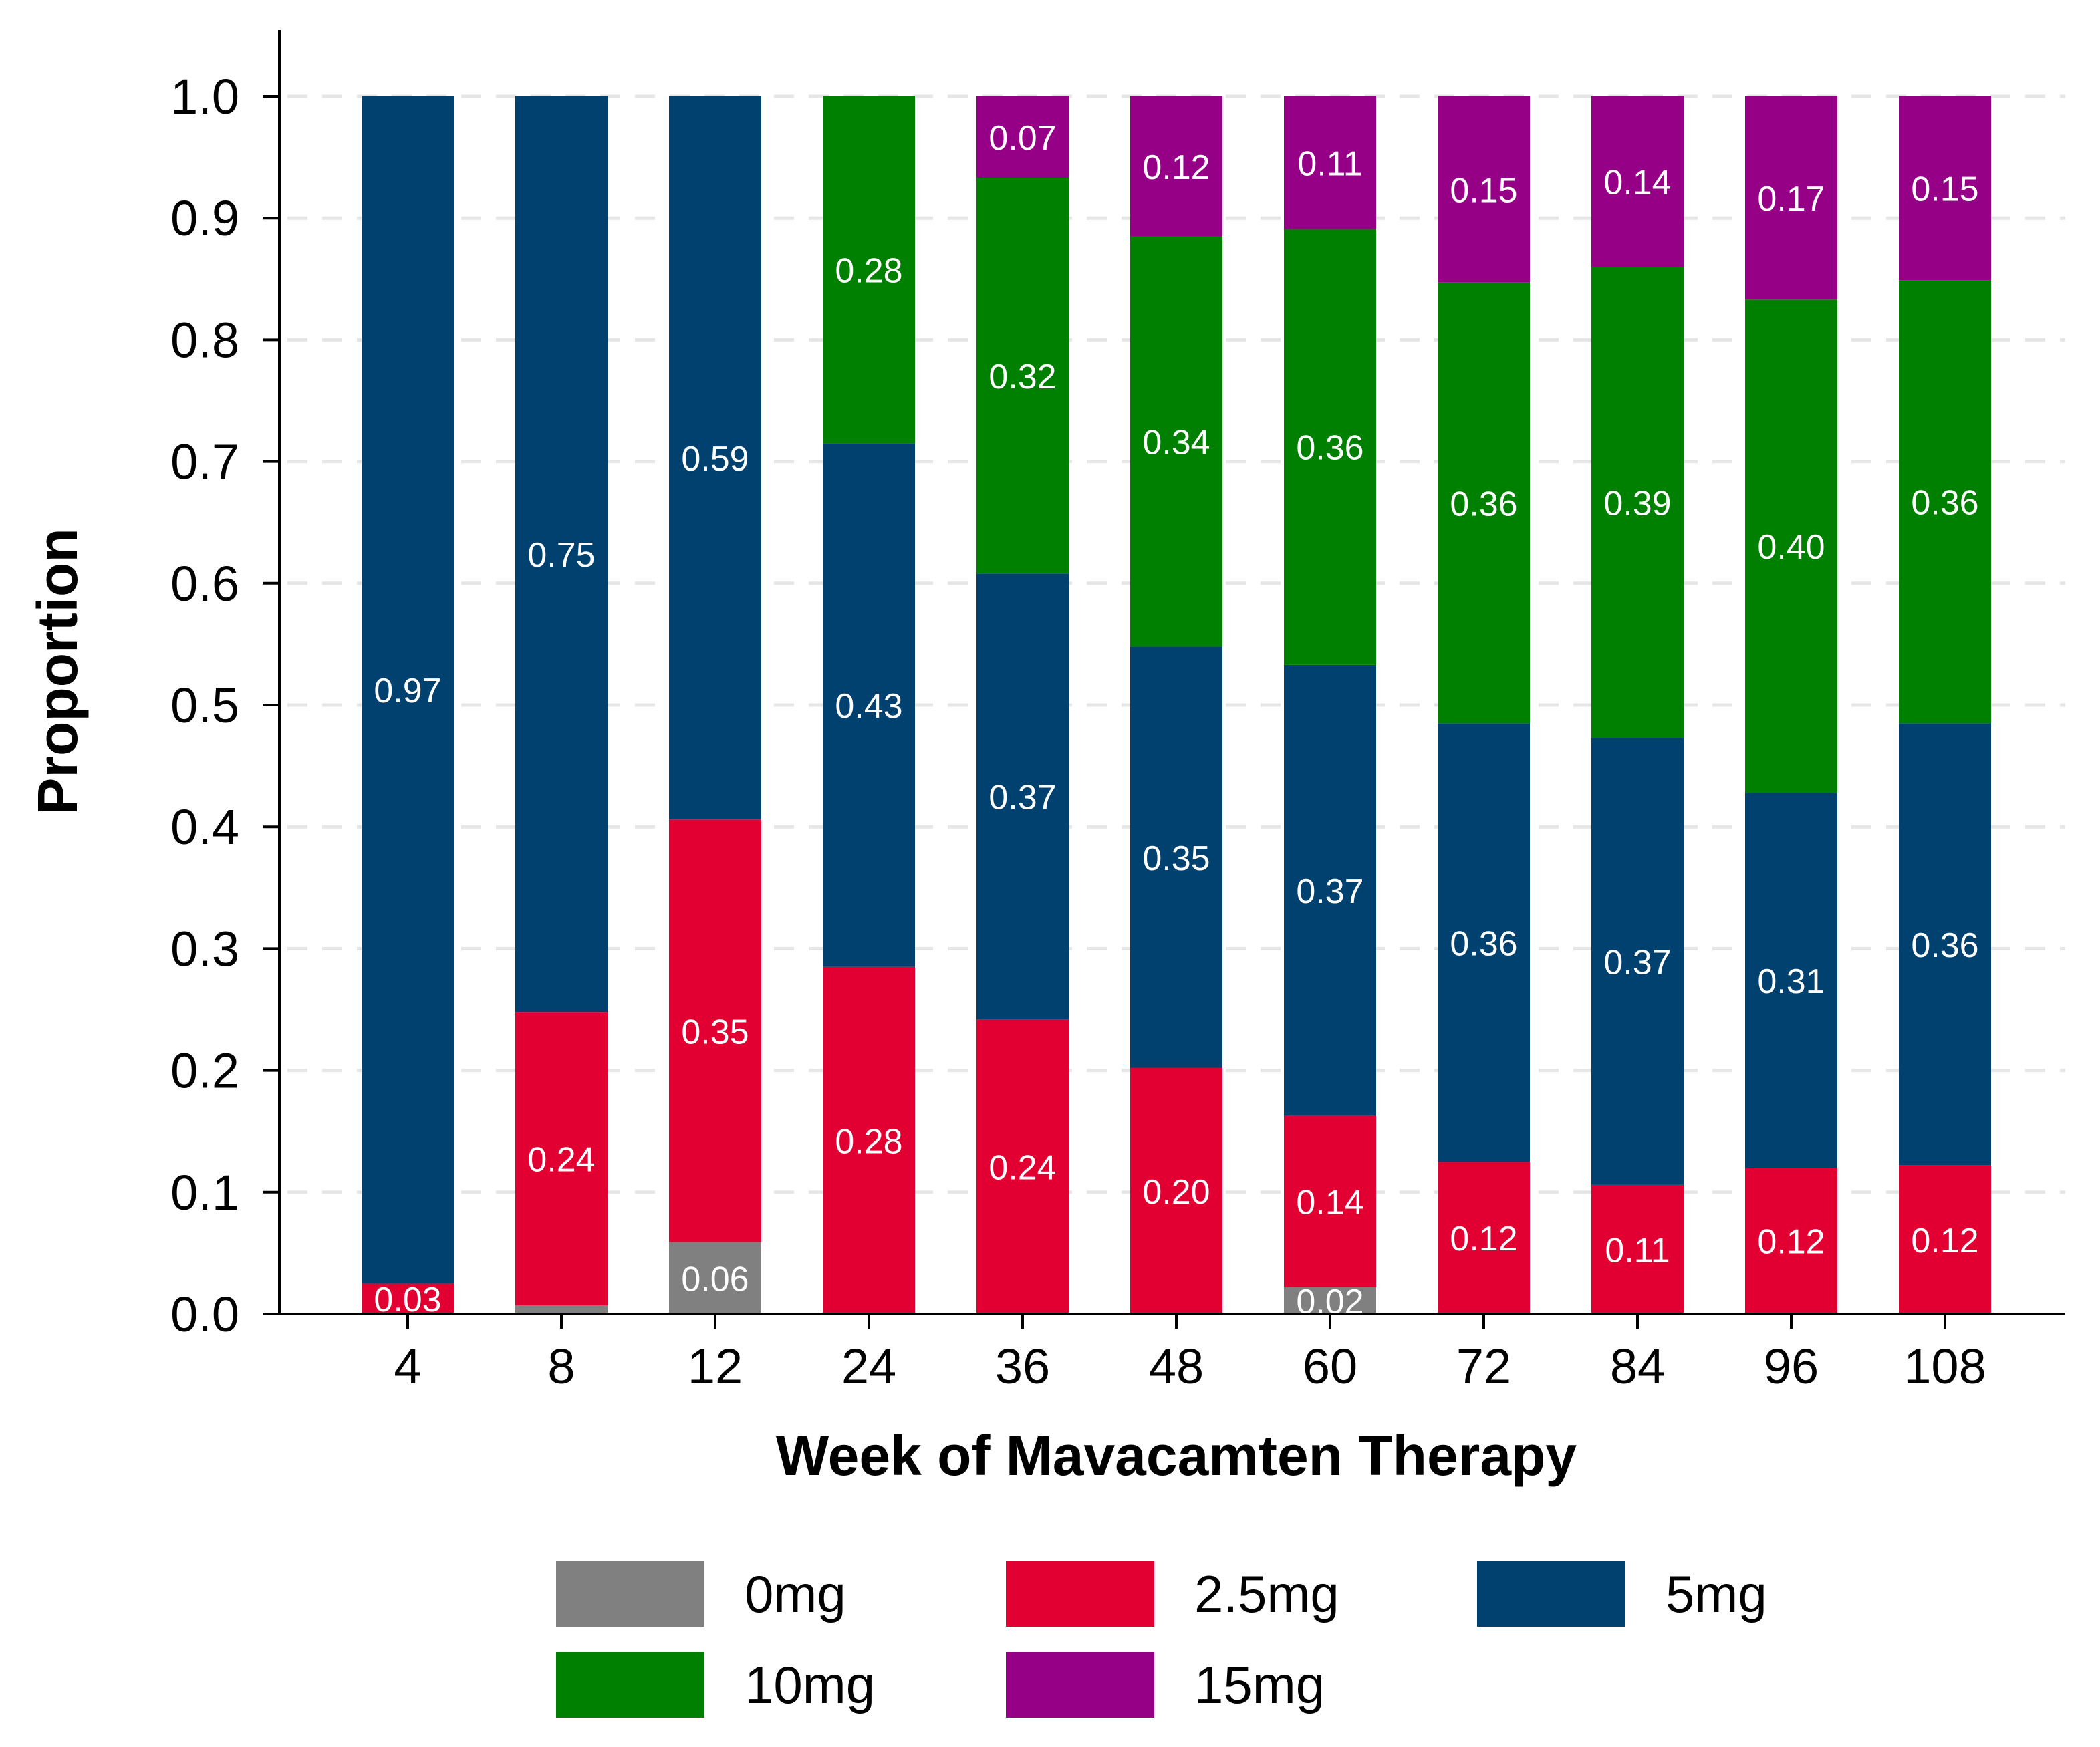 The width and height of the screenshot is (2100, 1747). Describe the element at coordinates (1176, 1455) in the screenshot. I see `x-axis-title: Week of Mavacamten Therapy` at that location.